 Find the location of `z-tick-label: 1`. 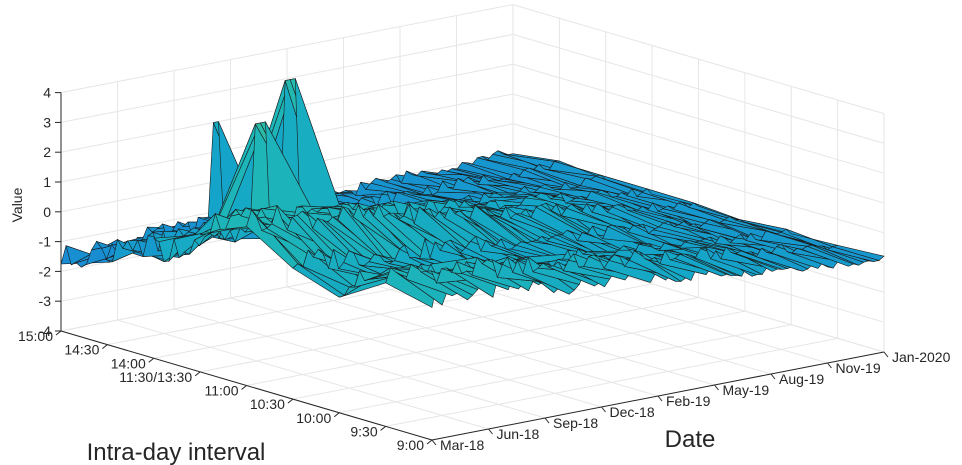

z-tick-label: 1 is located at coordinates (47, 182).